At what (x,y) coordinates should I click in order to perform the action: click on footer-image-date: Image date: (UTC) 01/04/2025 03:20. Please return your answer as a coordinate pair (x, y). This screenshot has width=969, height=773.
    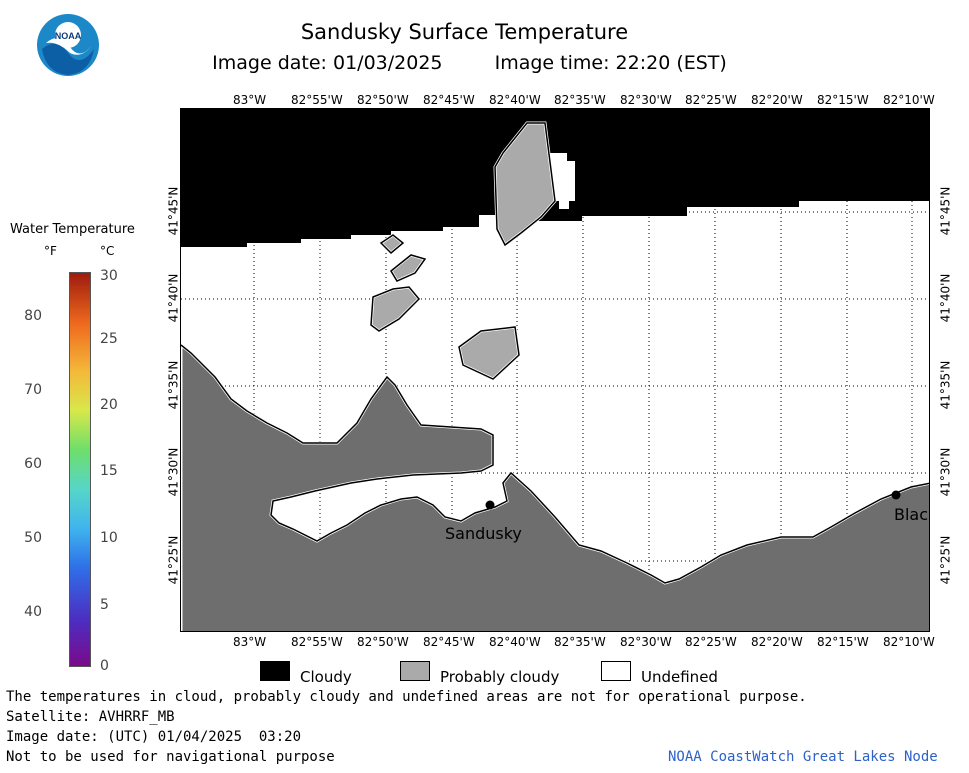
    Looking at the image, I should click on (154, 737).